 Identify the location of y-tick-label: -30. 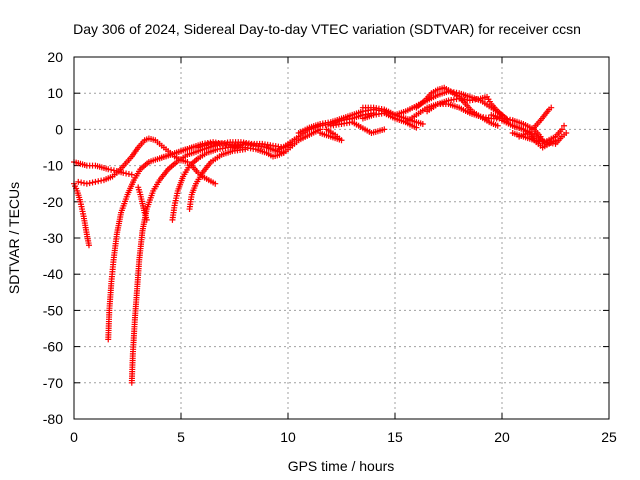
(53, 238).